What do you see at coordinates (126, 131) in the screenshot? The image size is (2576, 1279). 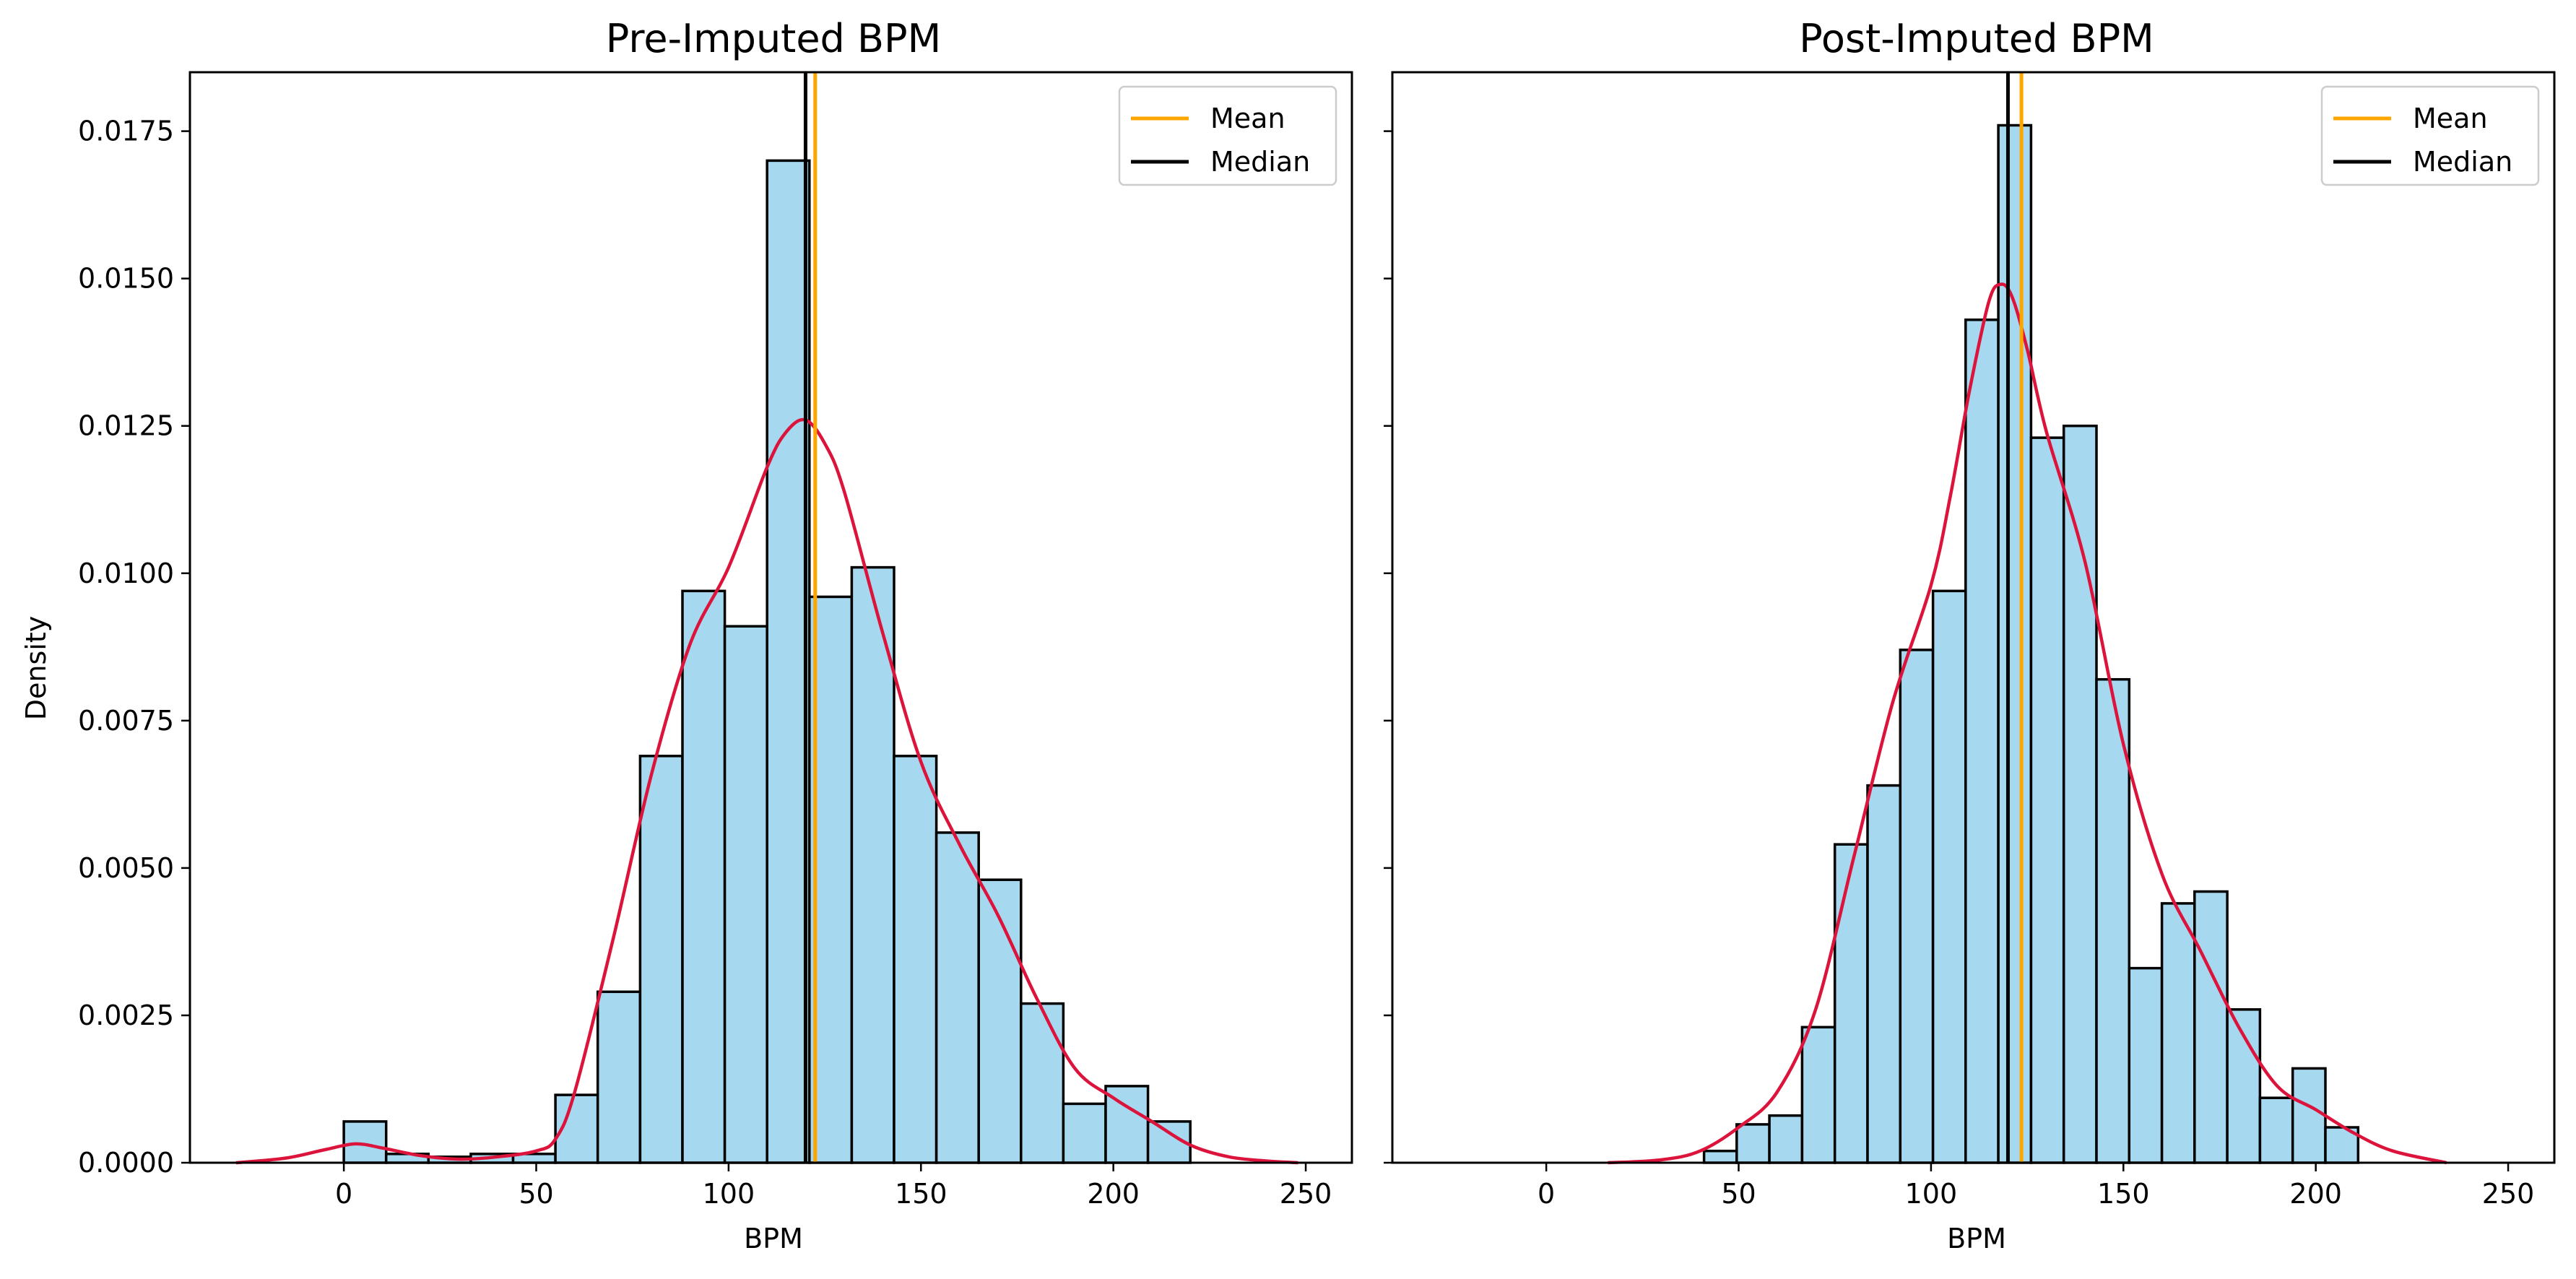 I see `y-tick-label: 0.0175` at bounding box center [126, 131].